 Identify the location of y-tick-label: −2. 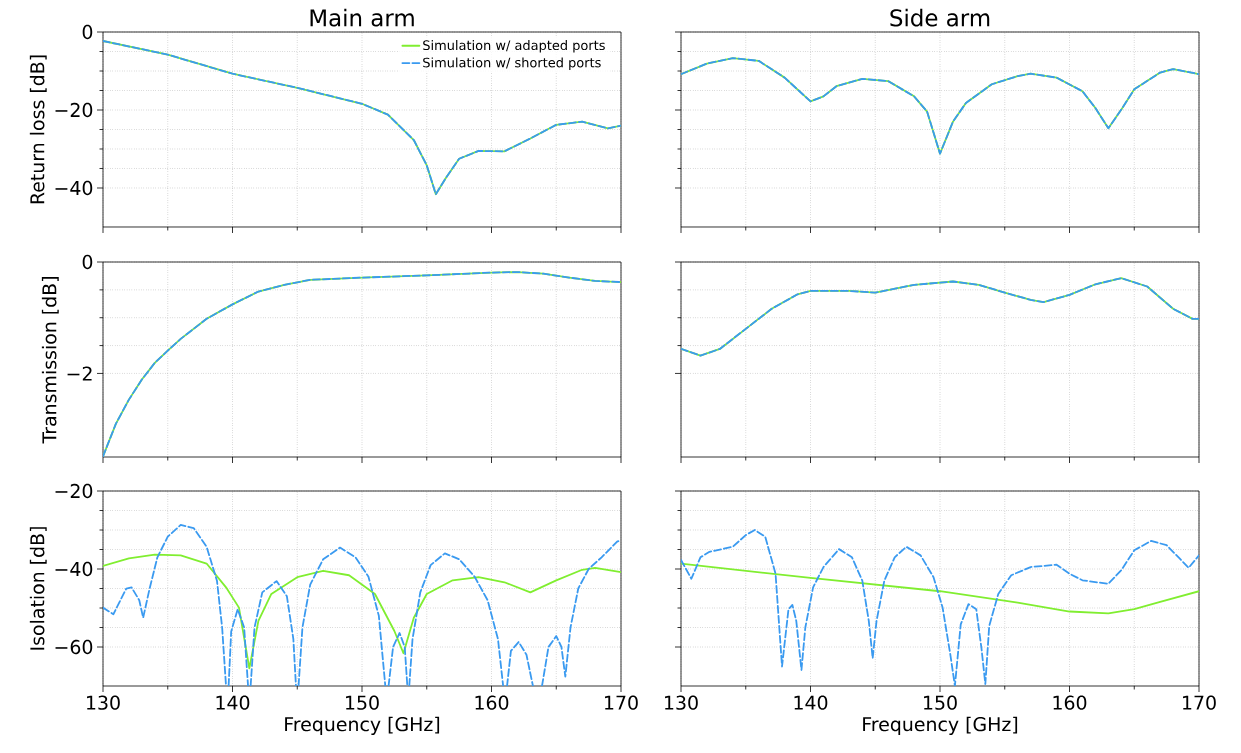
(79, 373).